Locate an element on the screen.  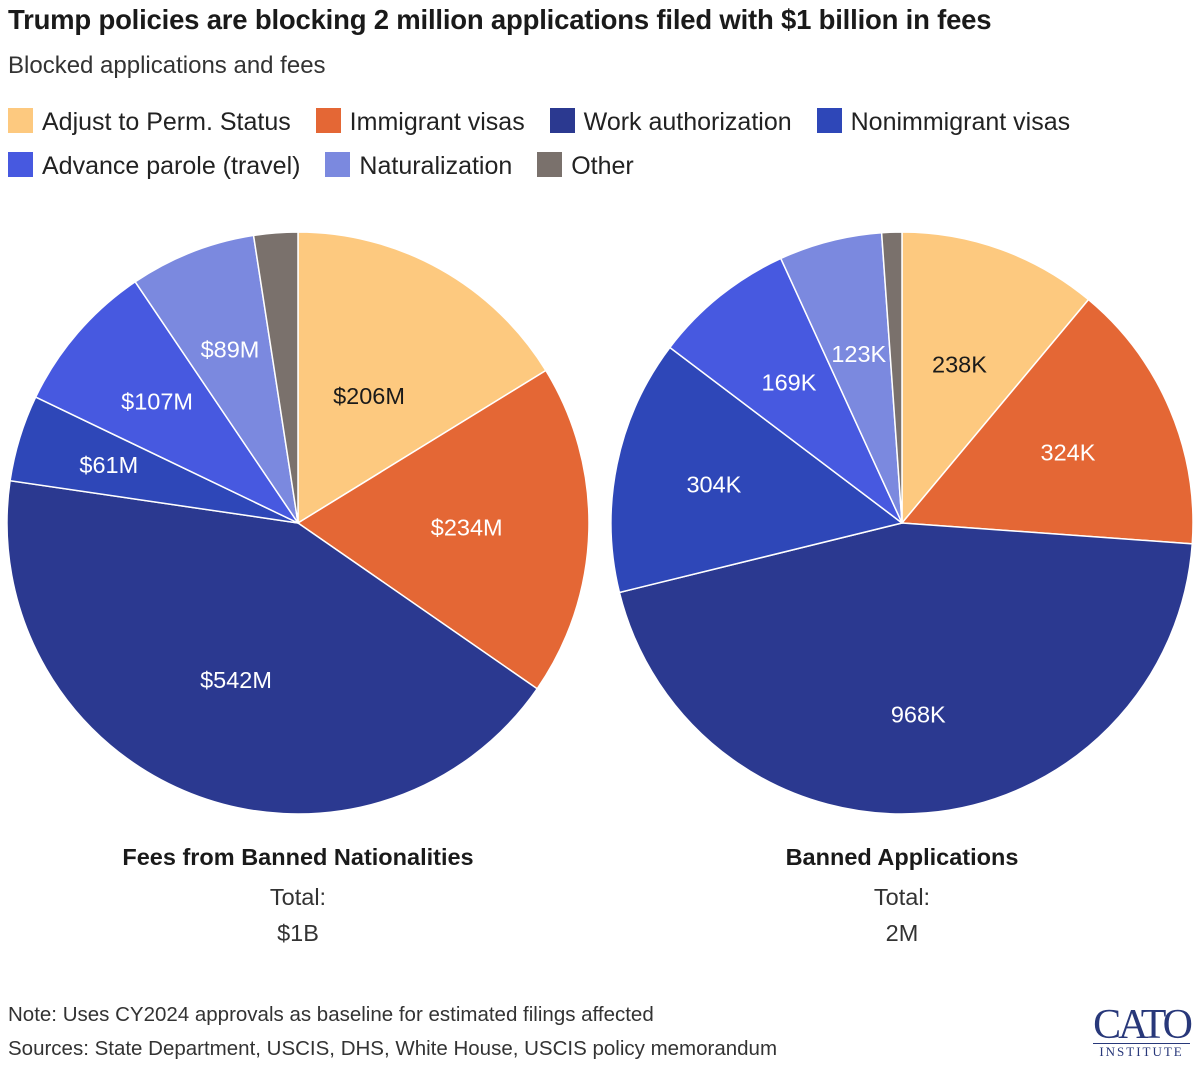
legend-label: Nonimmigrant visas is located at coordinates (960, 122).